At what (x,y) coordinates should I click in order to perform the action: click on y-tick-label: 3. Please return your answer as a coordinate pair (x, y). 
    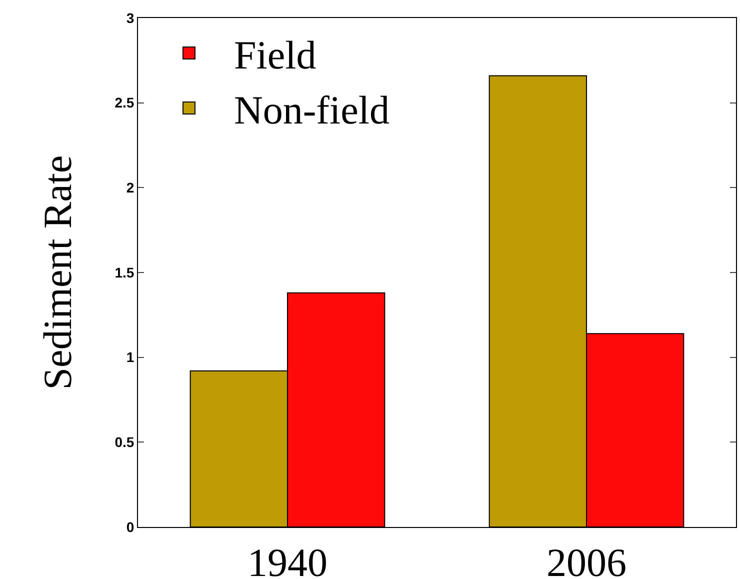
    Looking at the image, I should click on (130, 18).